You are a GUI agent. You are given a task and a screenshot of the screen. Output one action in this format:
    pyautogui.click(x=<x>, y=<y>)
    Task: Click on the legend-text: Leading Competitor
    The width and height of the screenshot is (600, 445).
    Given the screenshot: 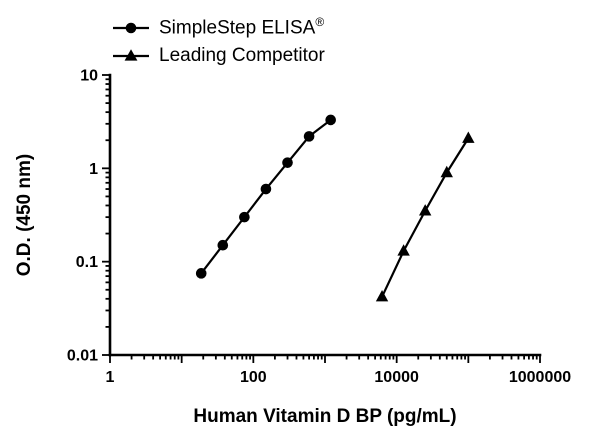 What is the action you would take?
    pyautogui.click(x=242, y=55)
    